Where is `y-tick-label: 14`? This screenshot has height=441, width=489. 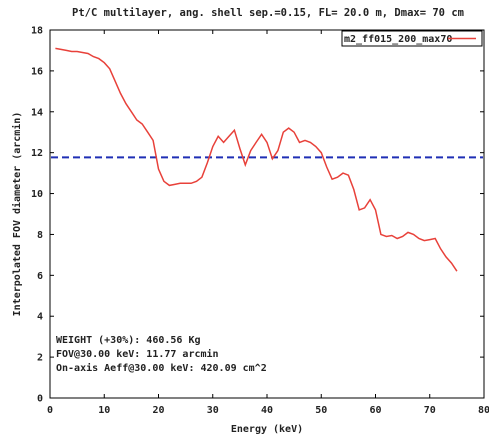 y-tick-label: 14 is located at coordinates (37, 112).